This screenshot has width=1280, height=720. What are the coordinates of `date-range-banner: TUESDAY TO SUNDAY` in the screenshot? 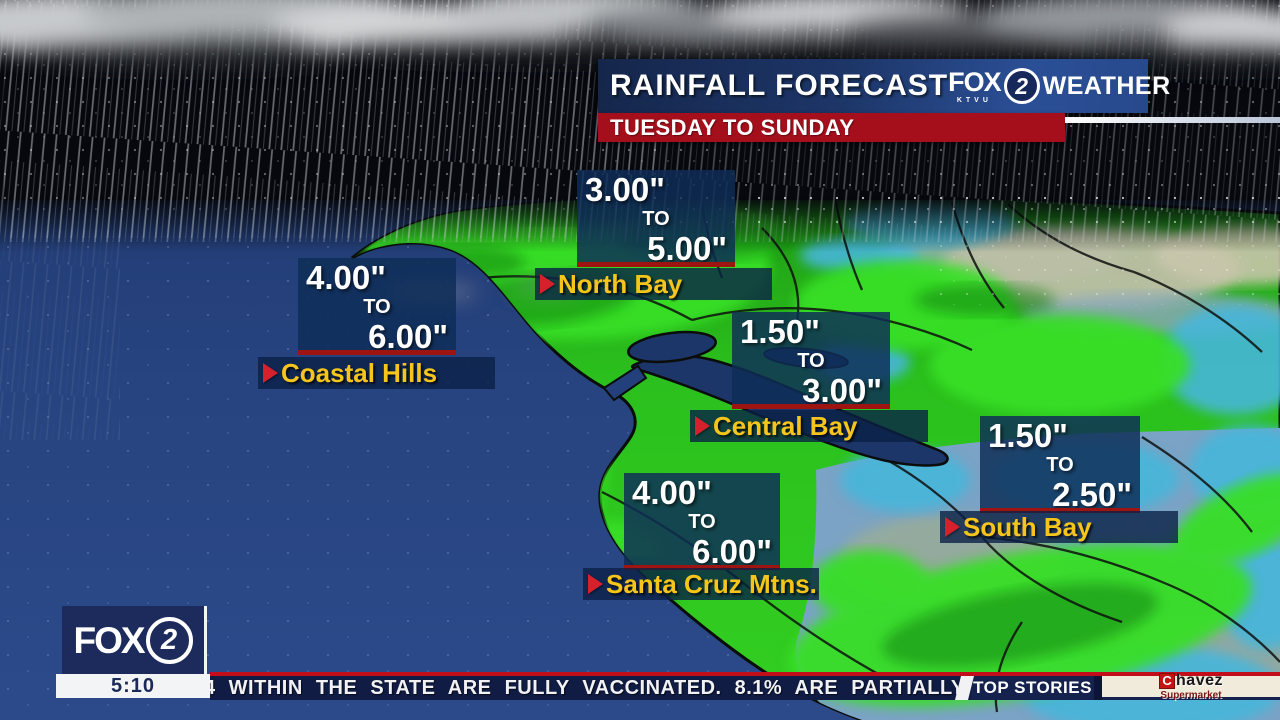 It's located at (831, 127).